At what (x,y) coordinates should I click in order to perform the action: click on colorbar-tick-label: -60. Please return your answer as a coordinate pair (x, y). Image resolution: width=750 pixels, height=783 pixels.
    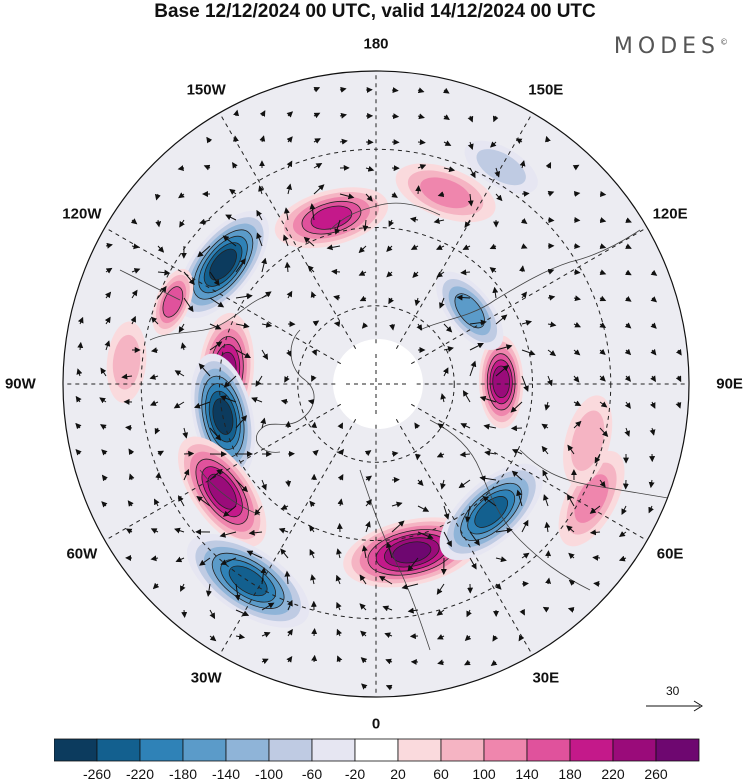
    Looking at the image, I should click on (312, 774).